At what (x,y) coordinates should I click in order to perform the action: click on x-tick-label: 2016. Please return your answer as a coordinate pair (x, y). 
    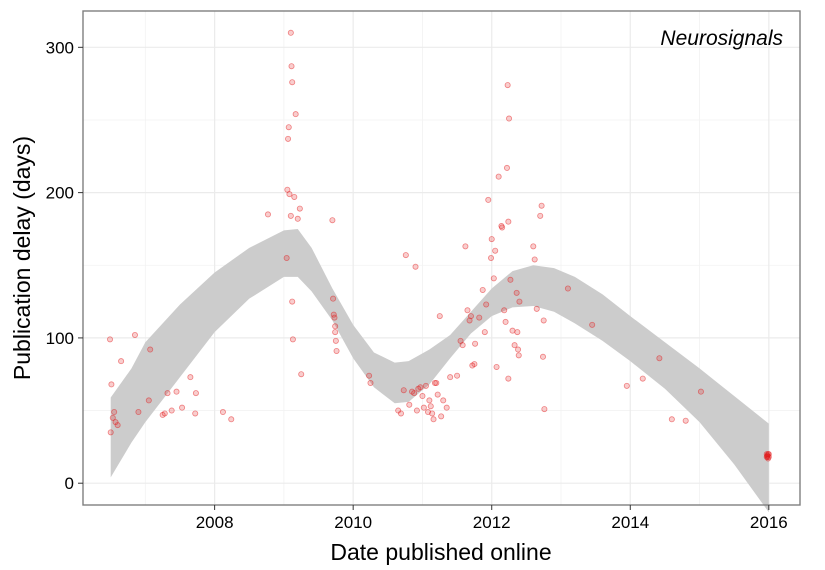
    Looking at the image, I should click on (769, 522).